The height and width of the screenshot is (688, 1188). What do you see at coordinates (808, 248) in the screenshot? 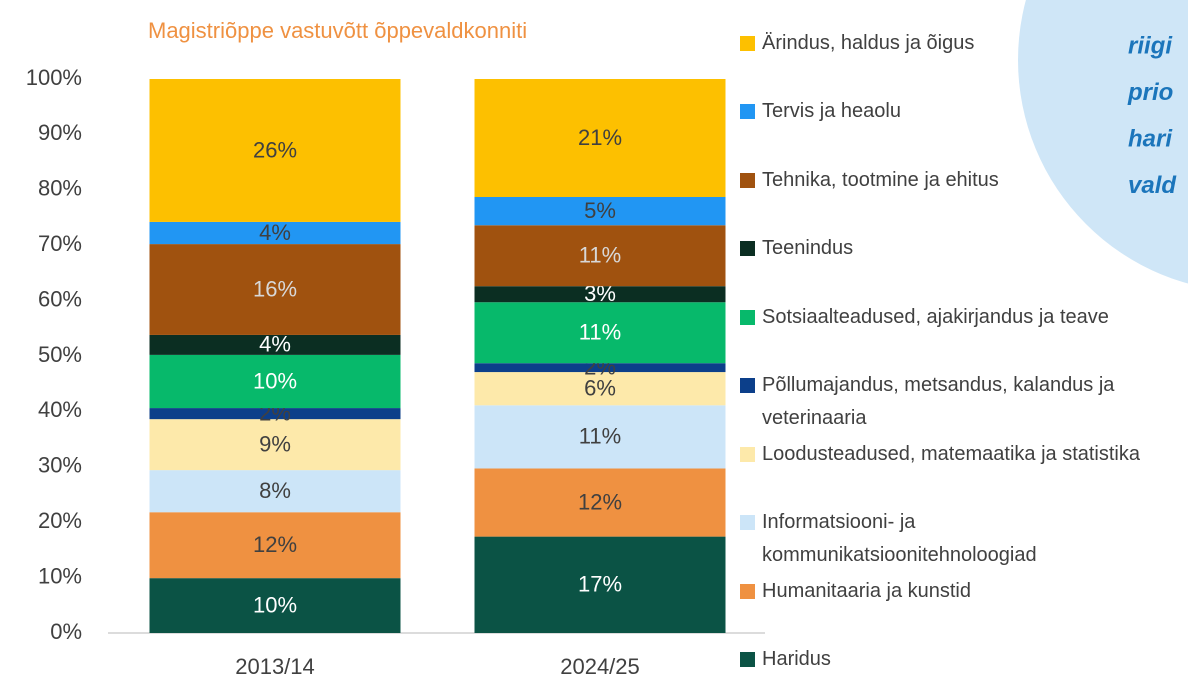
I see `legend-label: Teenindus` at bounding box center [808, 248].